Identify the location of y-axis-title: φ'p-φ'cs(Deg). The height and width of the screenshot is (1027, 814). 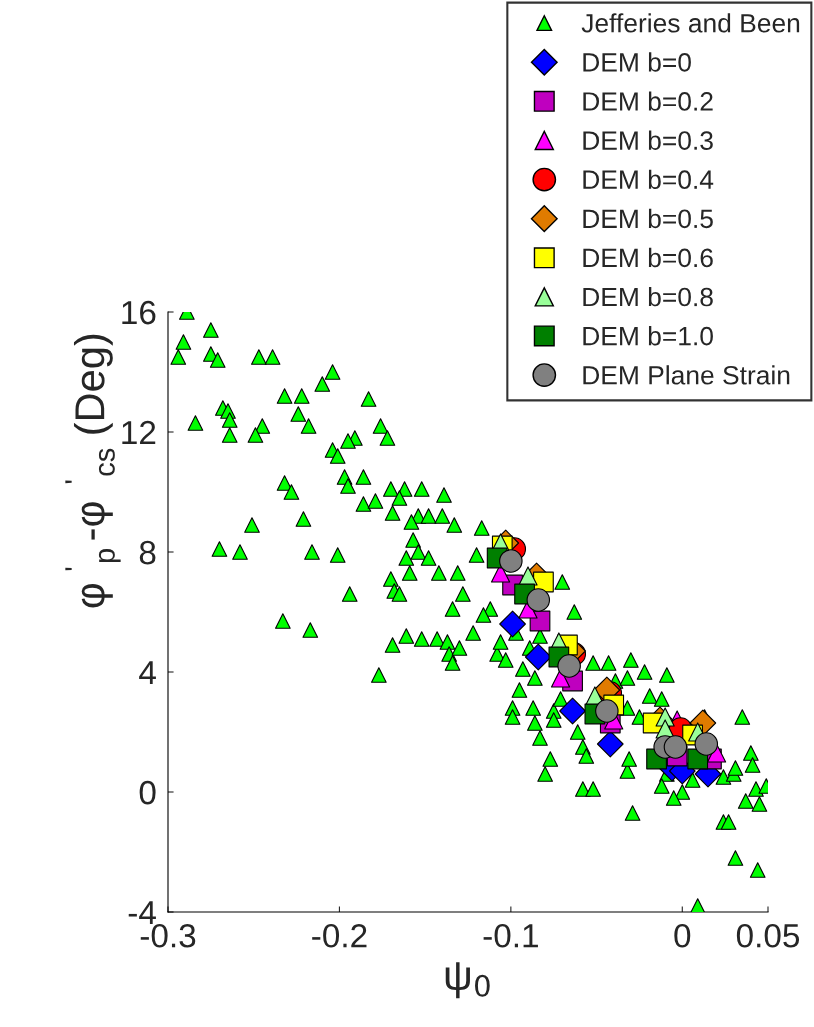
(93, 471).